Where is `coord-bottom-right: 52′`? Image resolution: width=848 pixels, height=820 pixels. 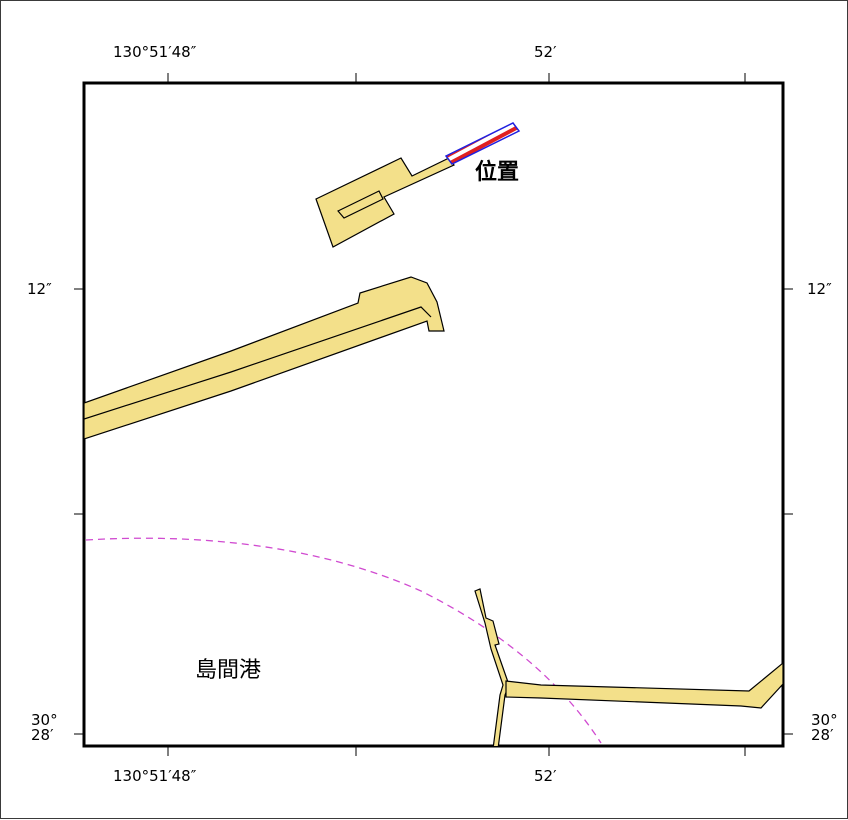
coord-bottom-right: 52′ is located at coordinates (545, 776).